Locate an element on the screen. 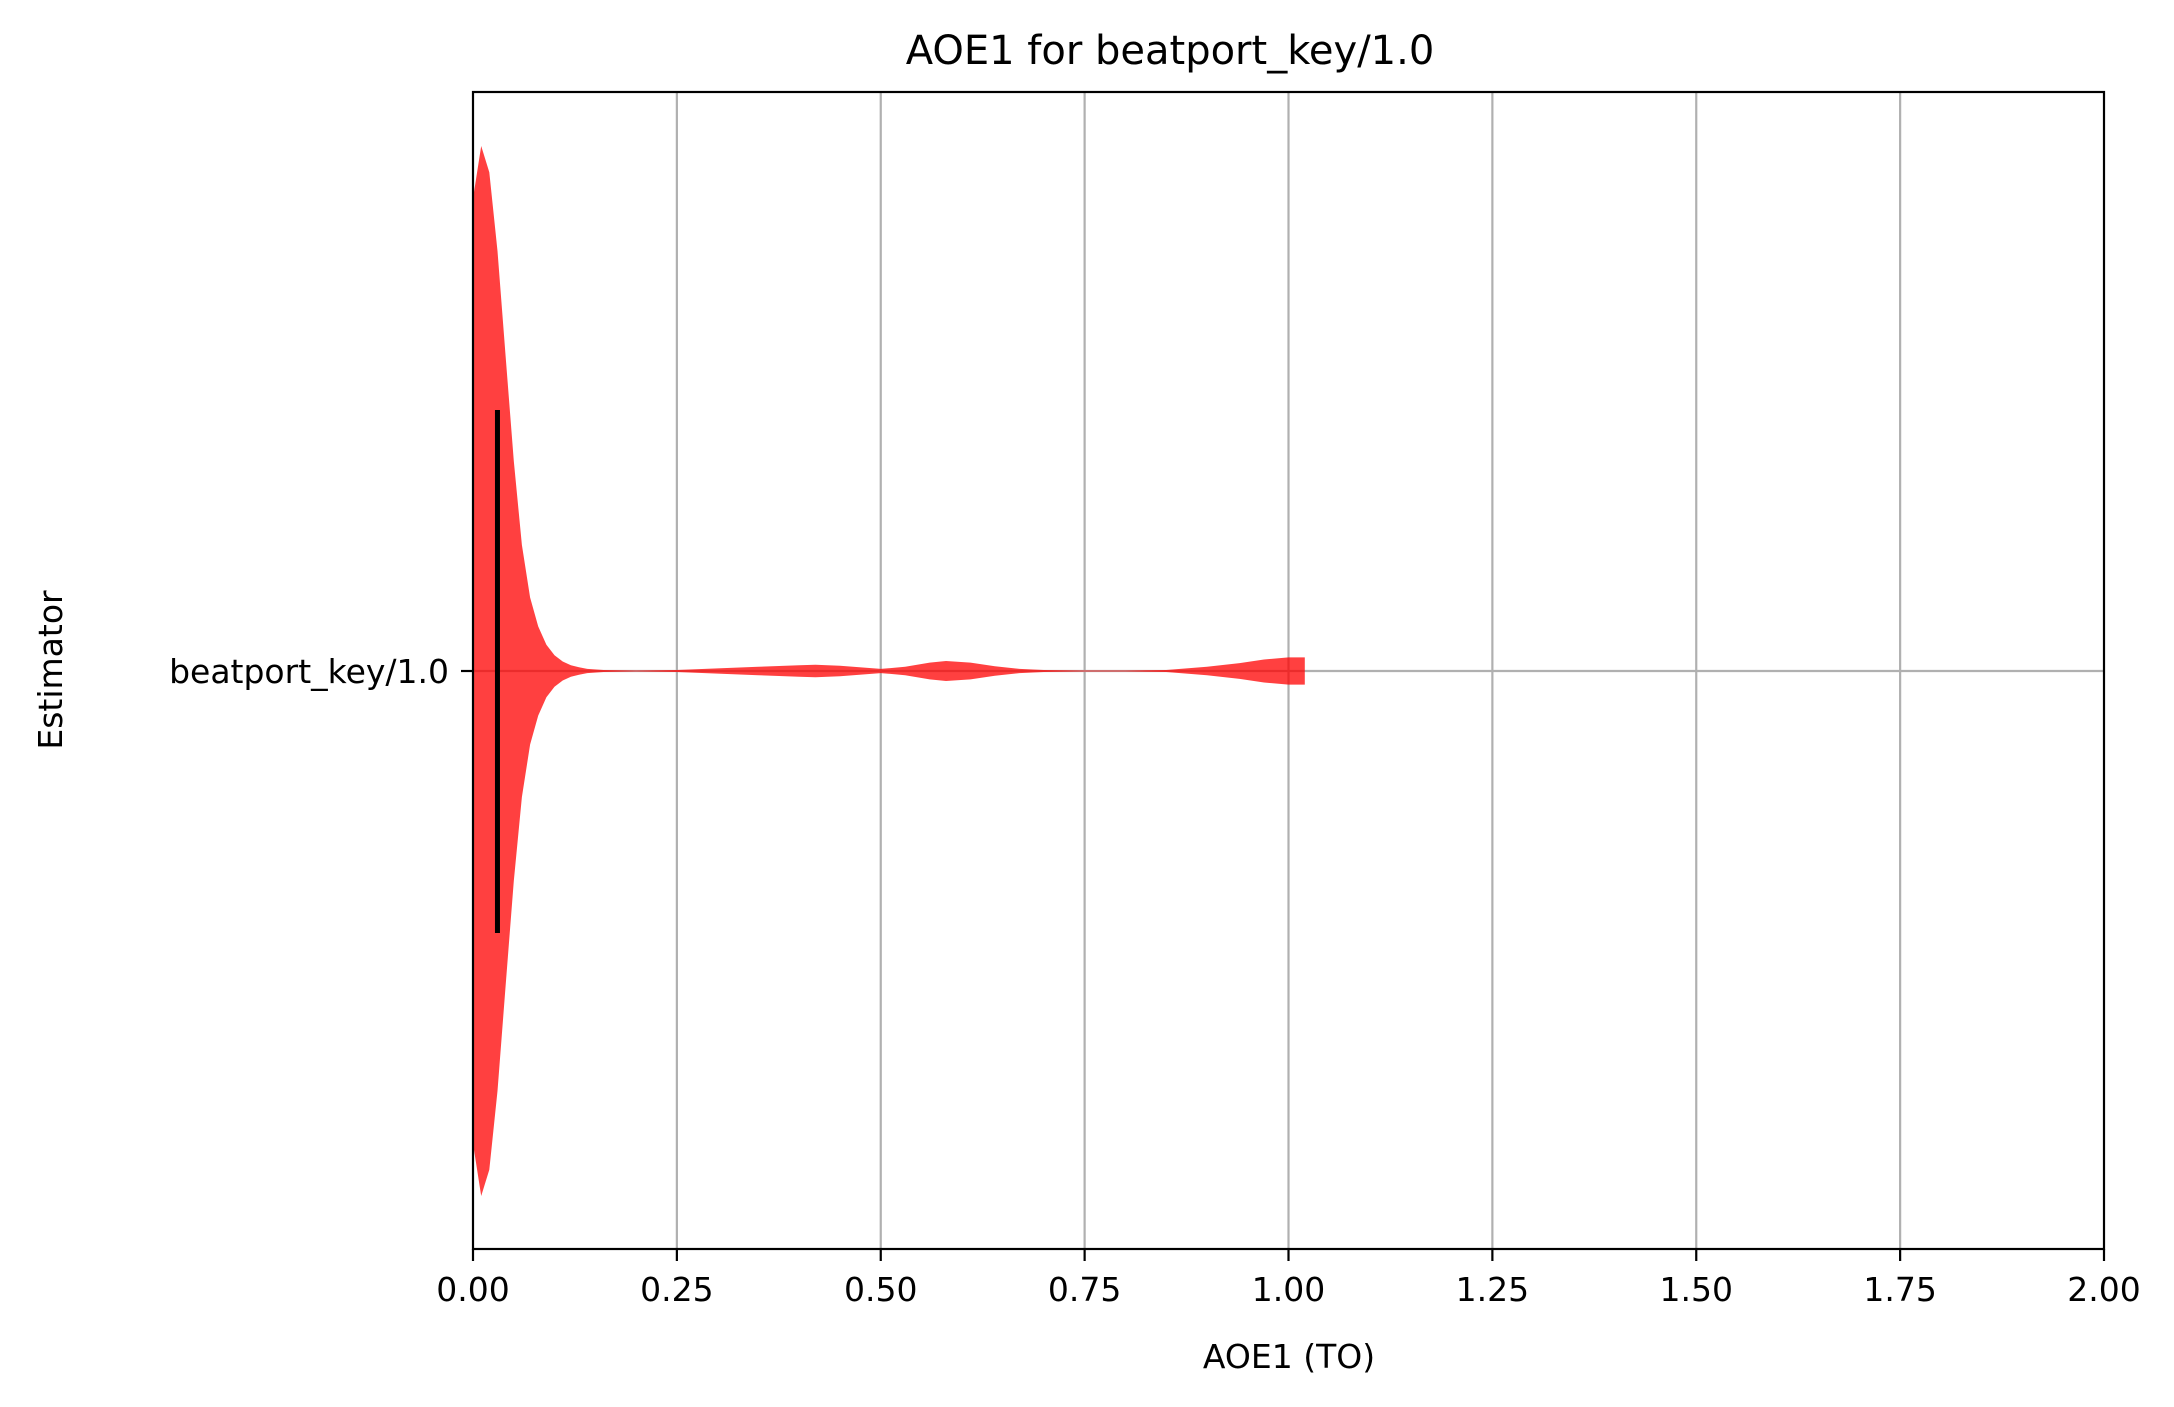 The height and width of the screenshot is (1407, 2174). x-tick-label: 1.50 is located at coordinates (1696, 1289).